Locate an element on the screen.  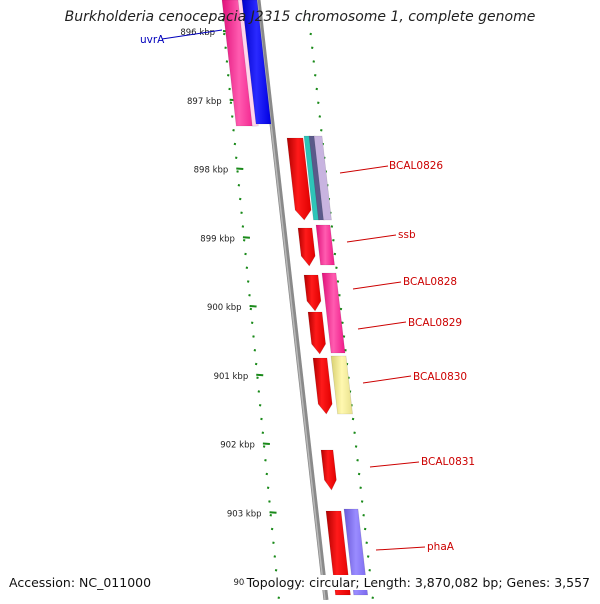
gene-BCAL0830 is located at coordinates (322, 386).